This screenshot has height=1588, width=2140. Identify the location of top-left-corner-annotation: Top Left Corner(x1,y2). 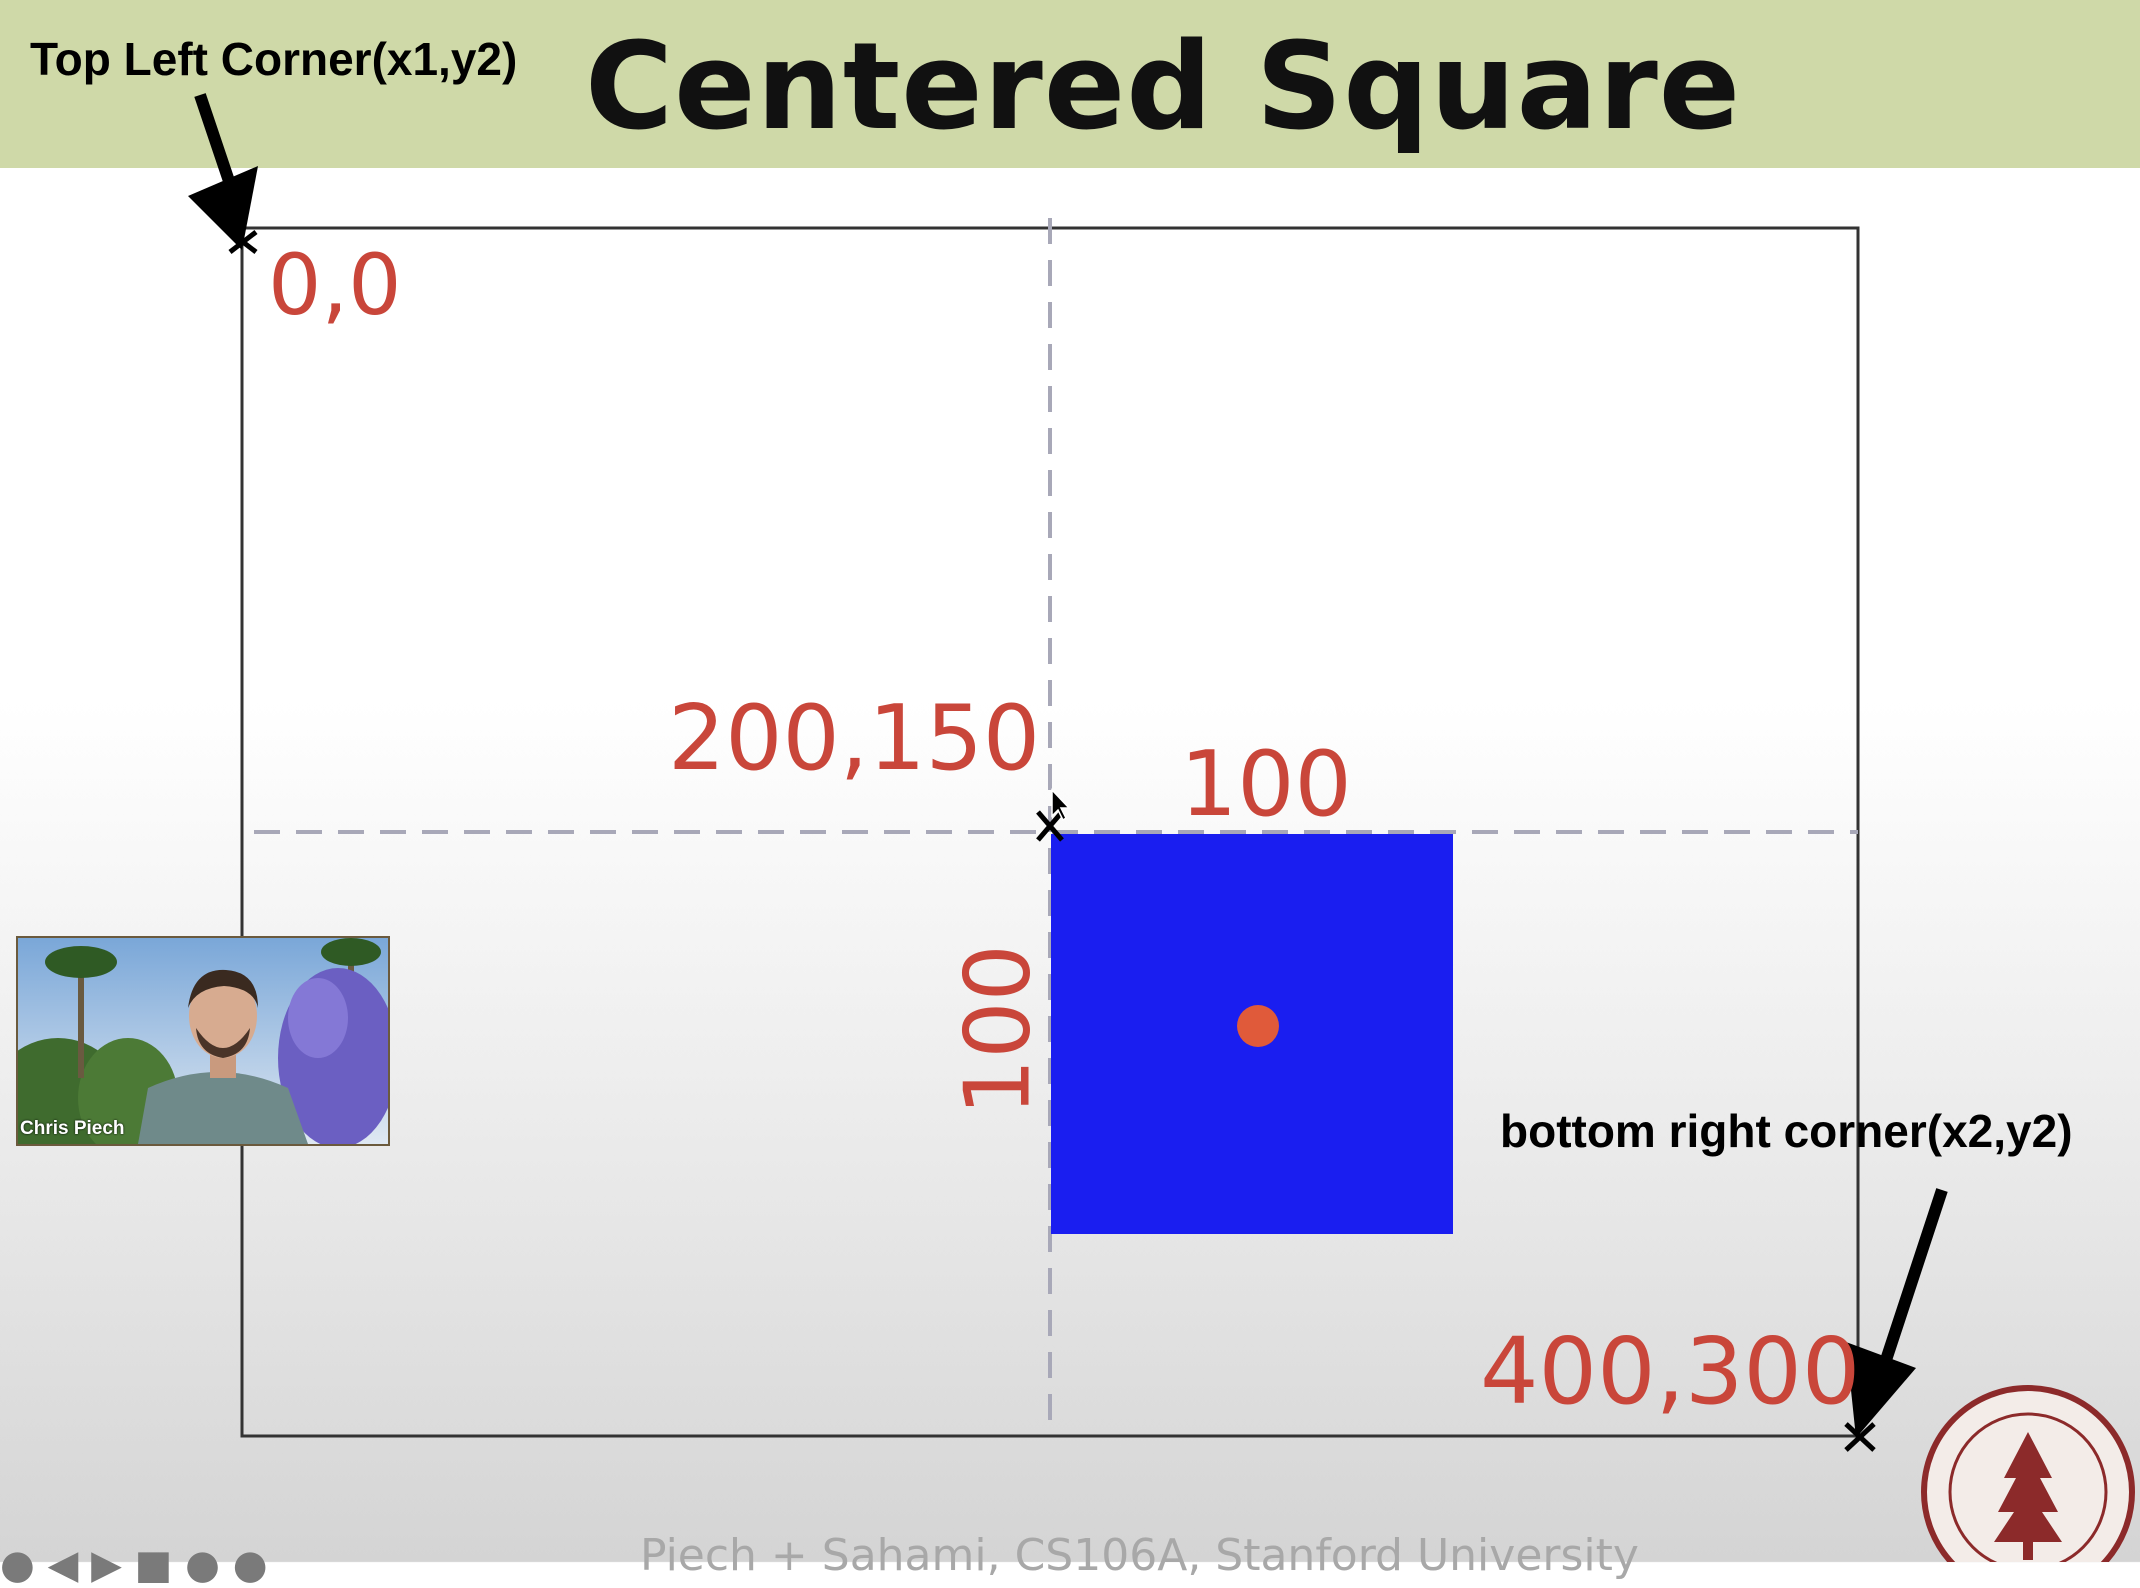
(274, 59).